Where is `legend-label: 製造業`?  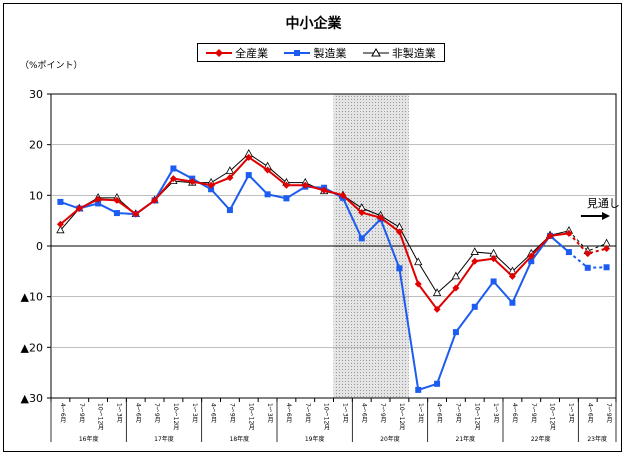 legend-label: 製造業 is located at coordinates (330, 53).